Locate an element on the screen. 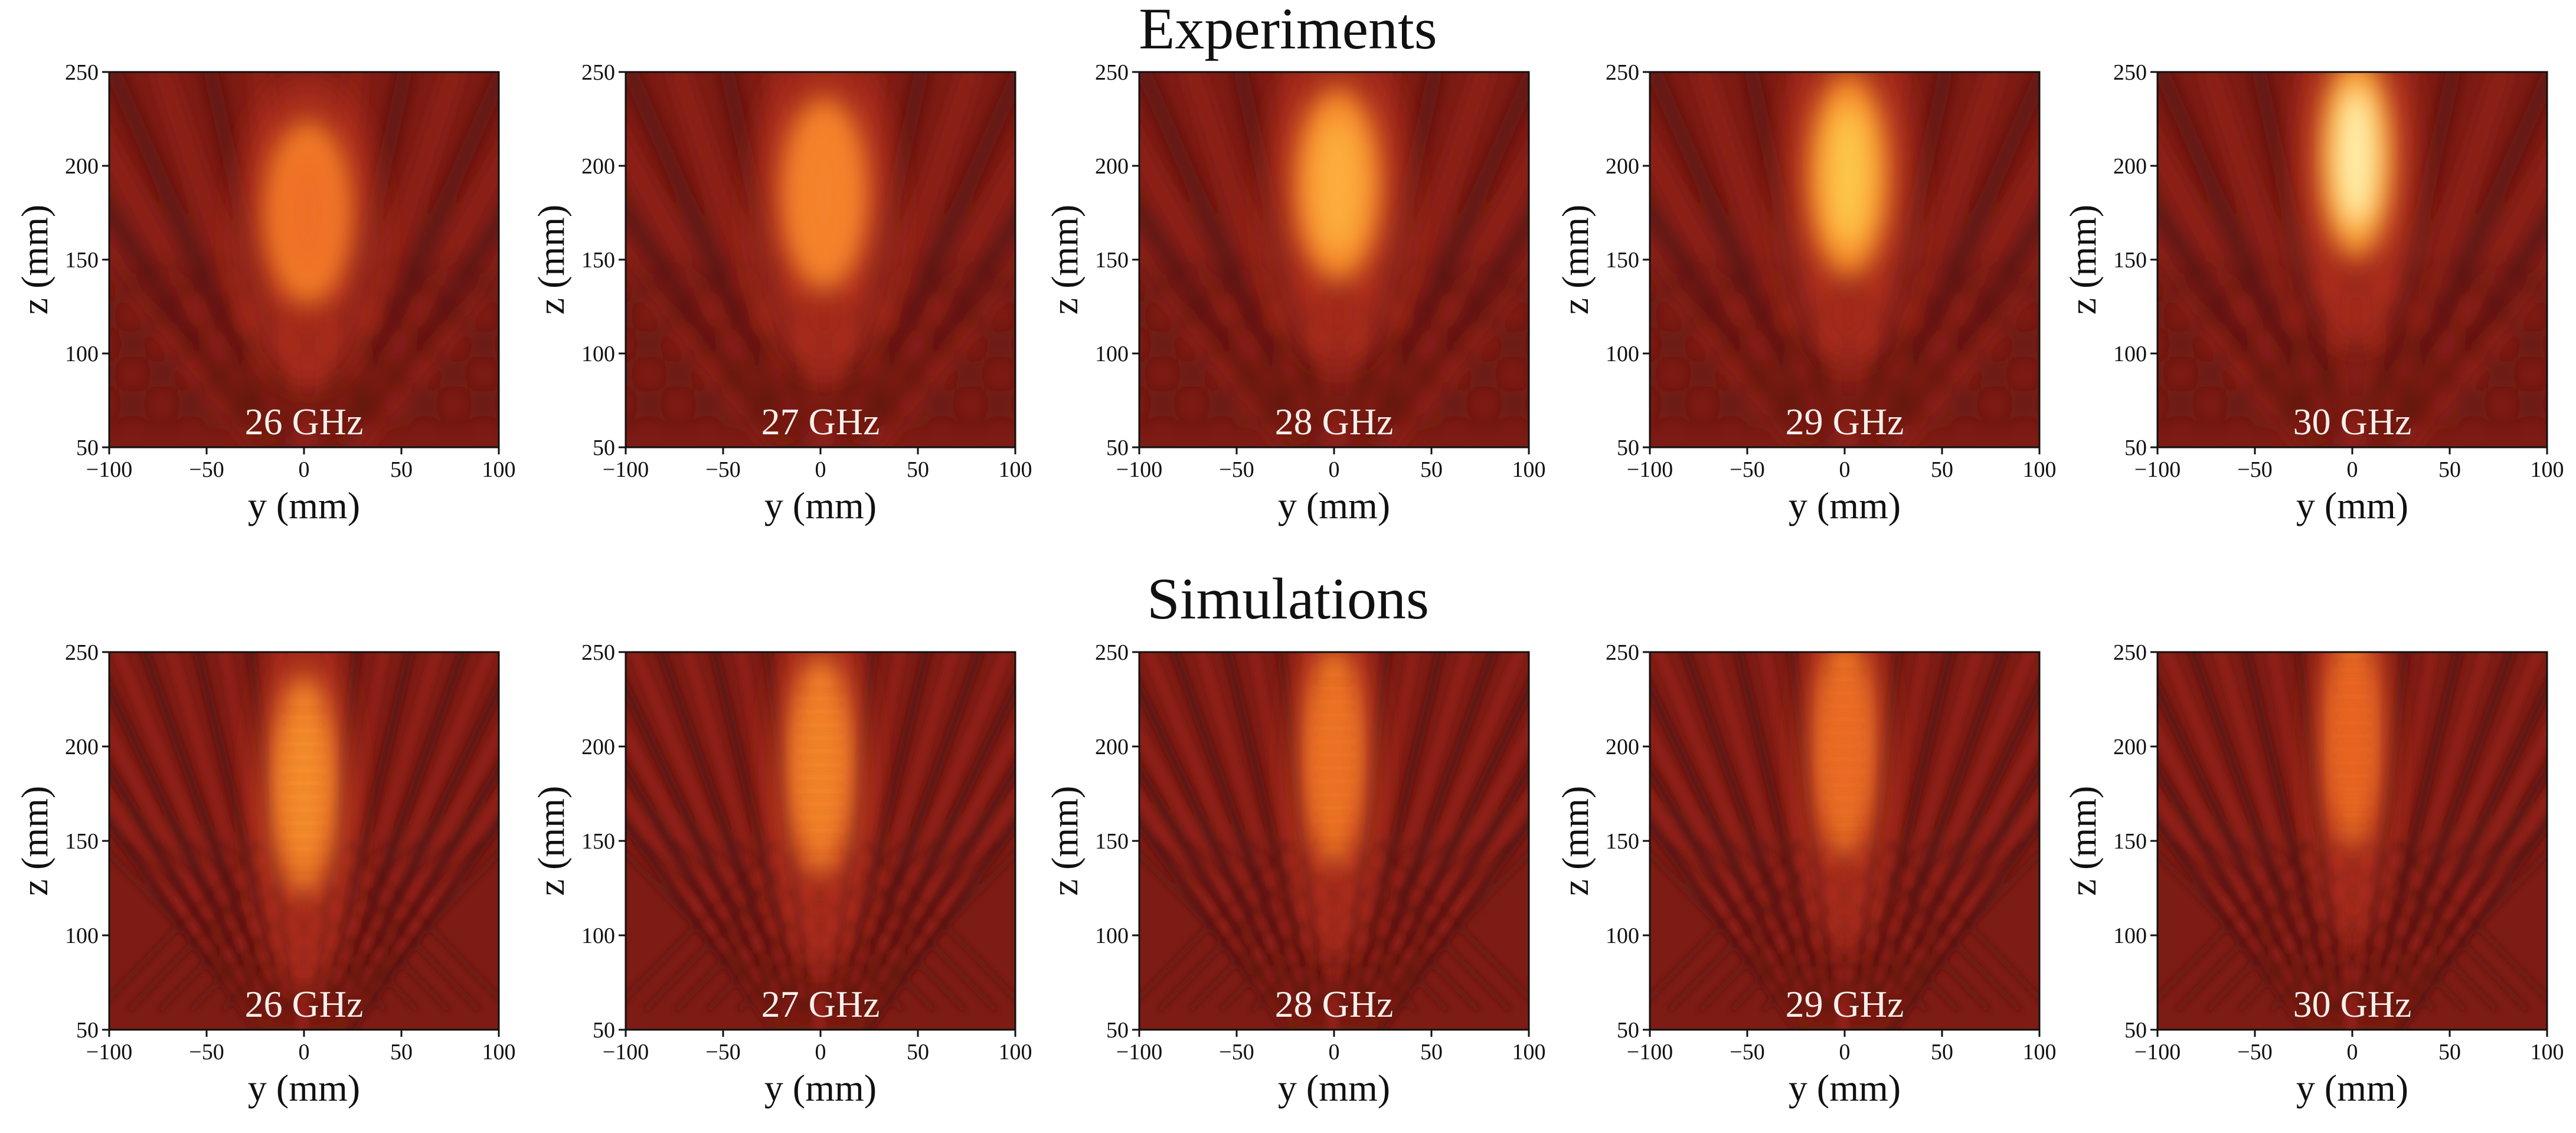  frequency-label: 30 GHz is located at coordinates (2352, 1004).